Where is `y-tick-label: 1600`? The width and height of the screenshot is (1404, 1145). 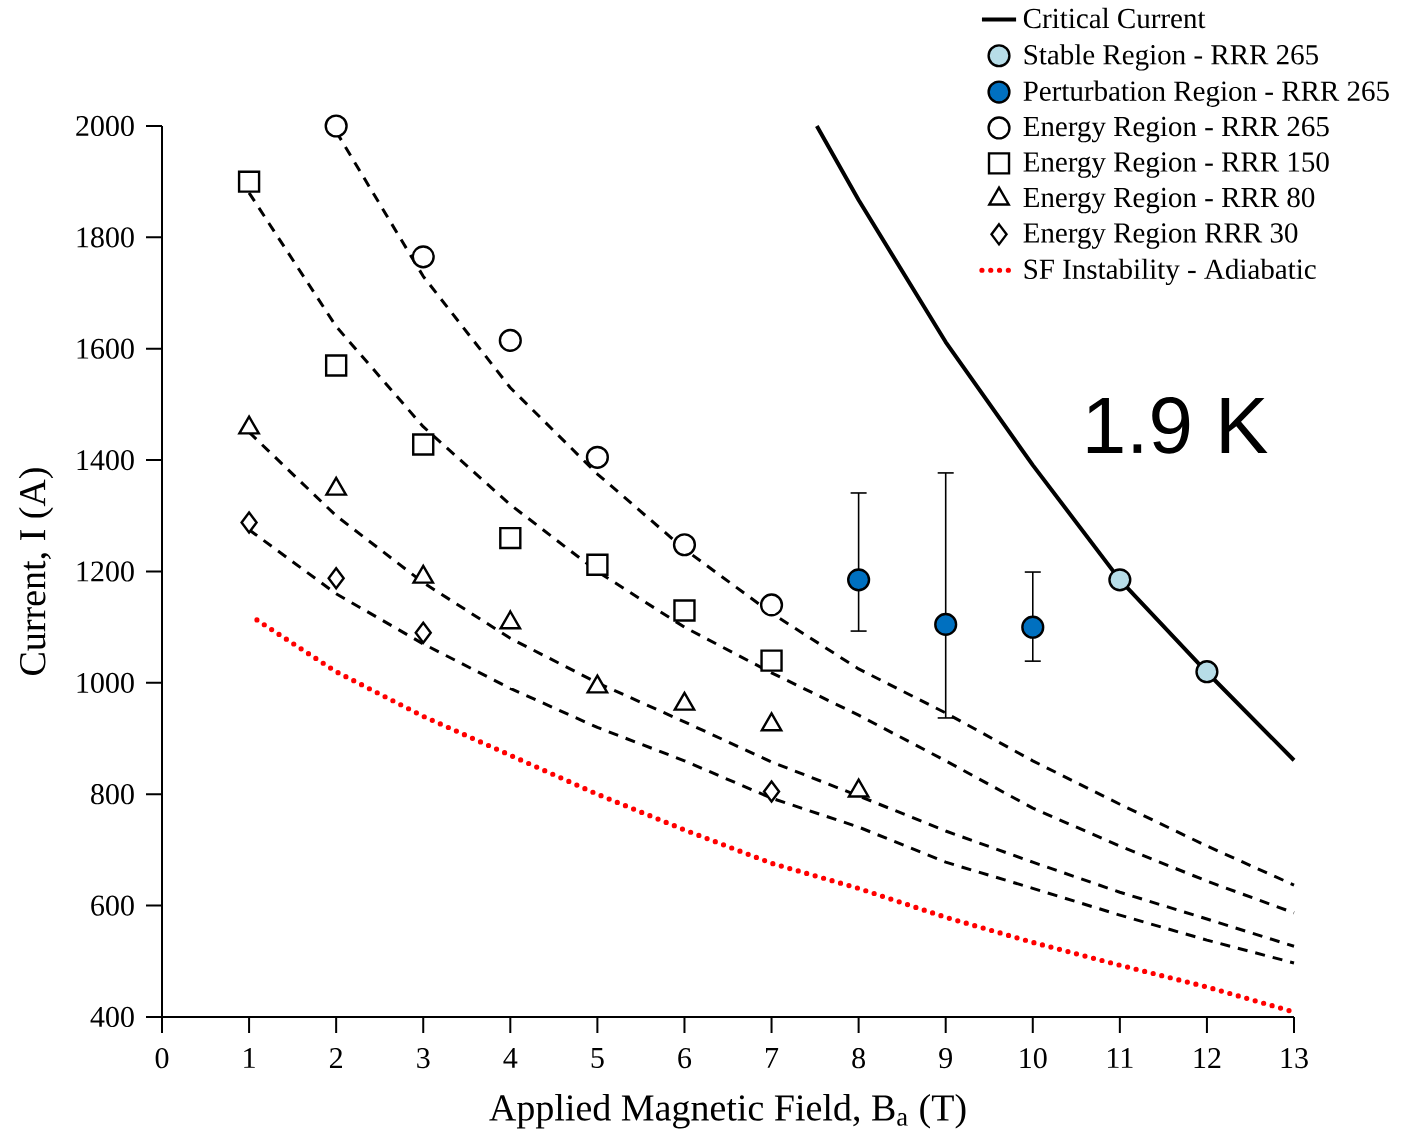
y-tick-label: 1600 is located at coordinates (105, 348).